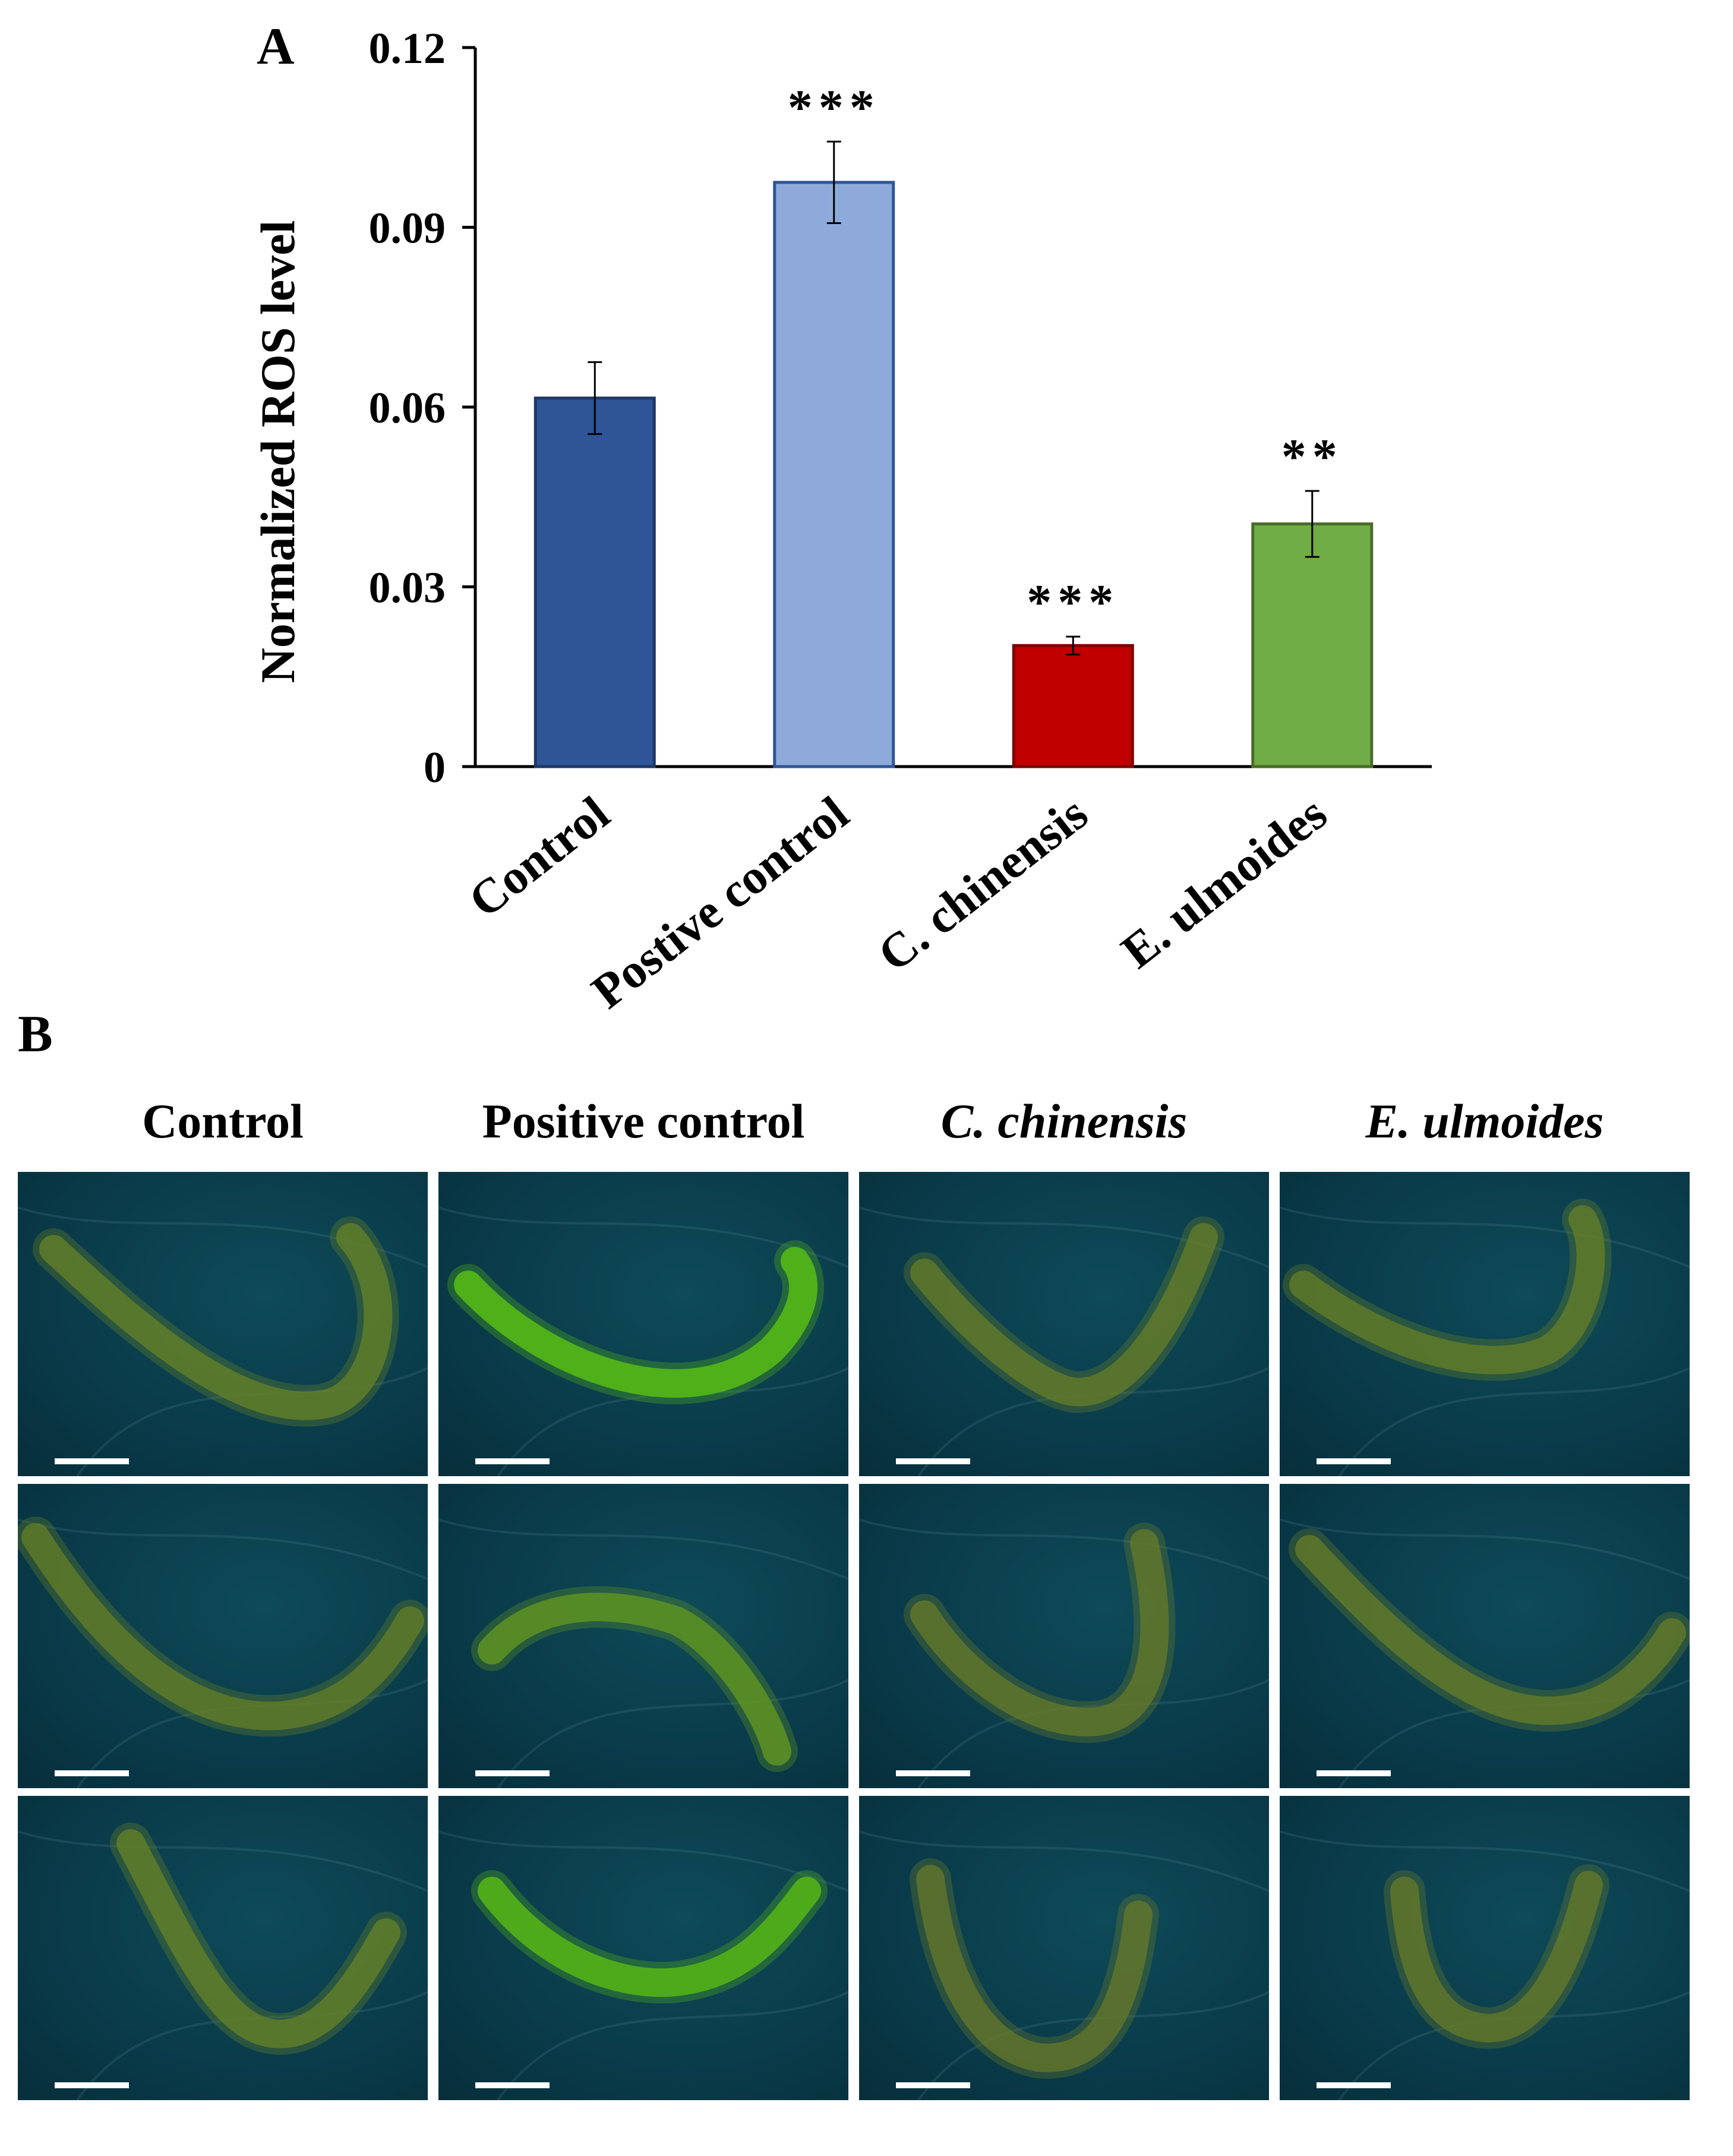 The image size is (1733, 2156). Describe the element at coordinates (35, 1034) in the screenshot. I see `panel-b-label: B` at that location.